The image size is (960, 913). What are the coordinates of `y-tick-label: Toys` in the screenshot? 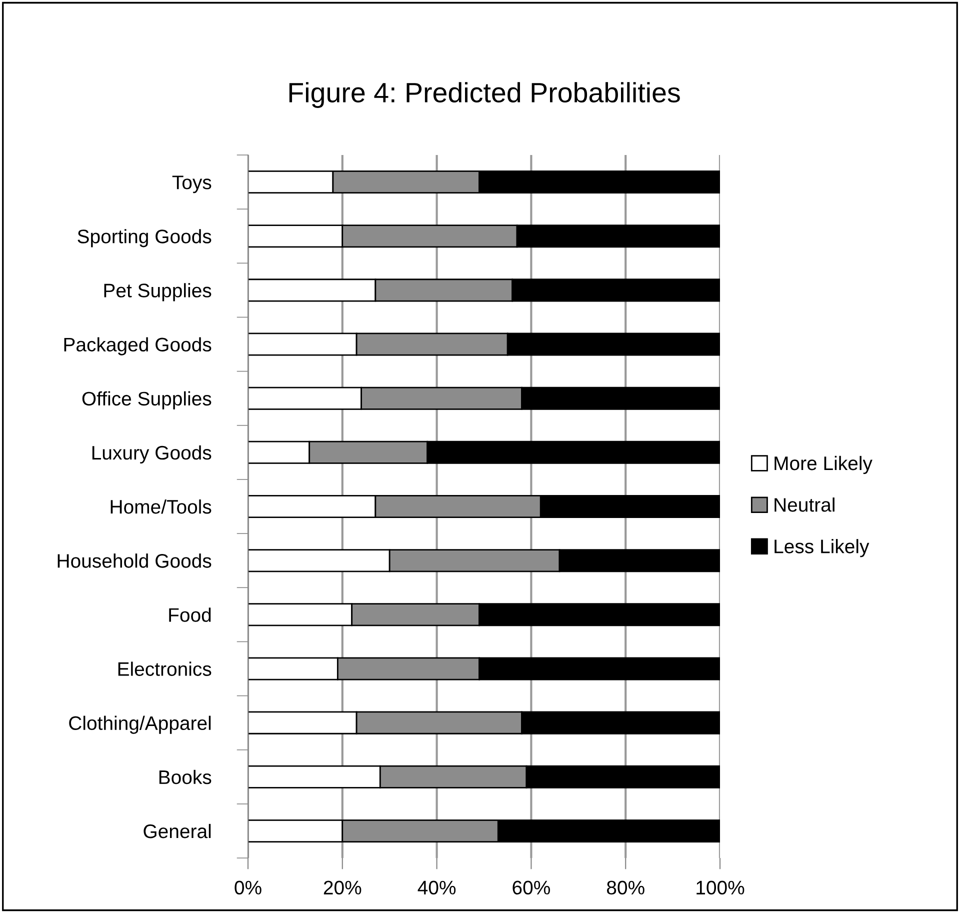 It's located at (192, 185).